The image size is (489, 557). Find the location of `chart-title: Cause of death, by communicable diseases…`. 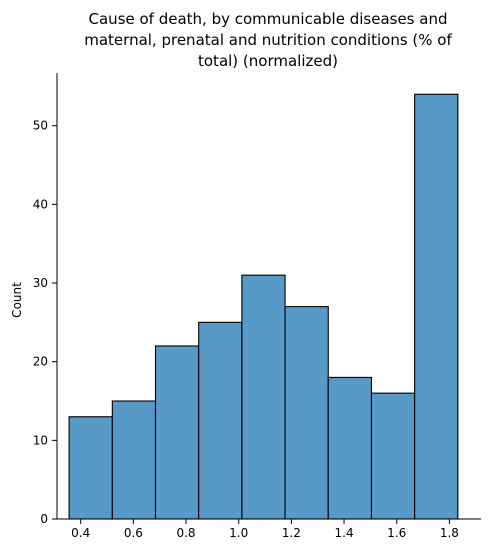

chart-title: Cause of death, by communicable diseases… is located at coordinates (268, 40).